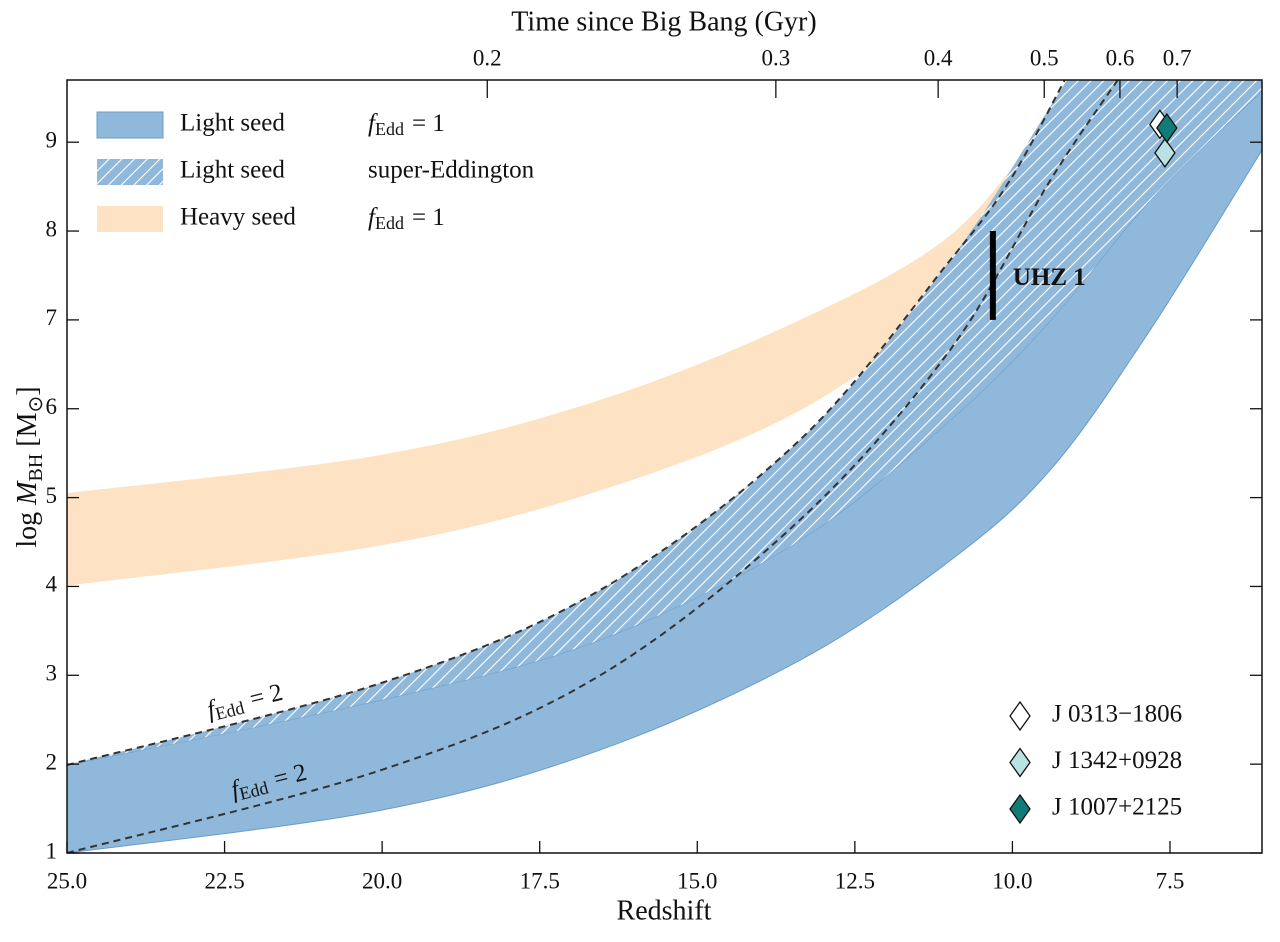 The height and width of the screenshot is (942, 1280). What do you see at coordinates (67, 880) in the screenshot?
I see `x-tick-label: 25.0` at bounding box center [67, 880].